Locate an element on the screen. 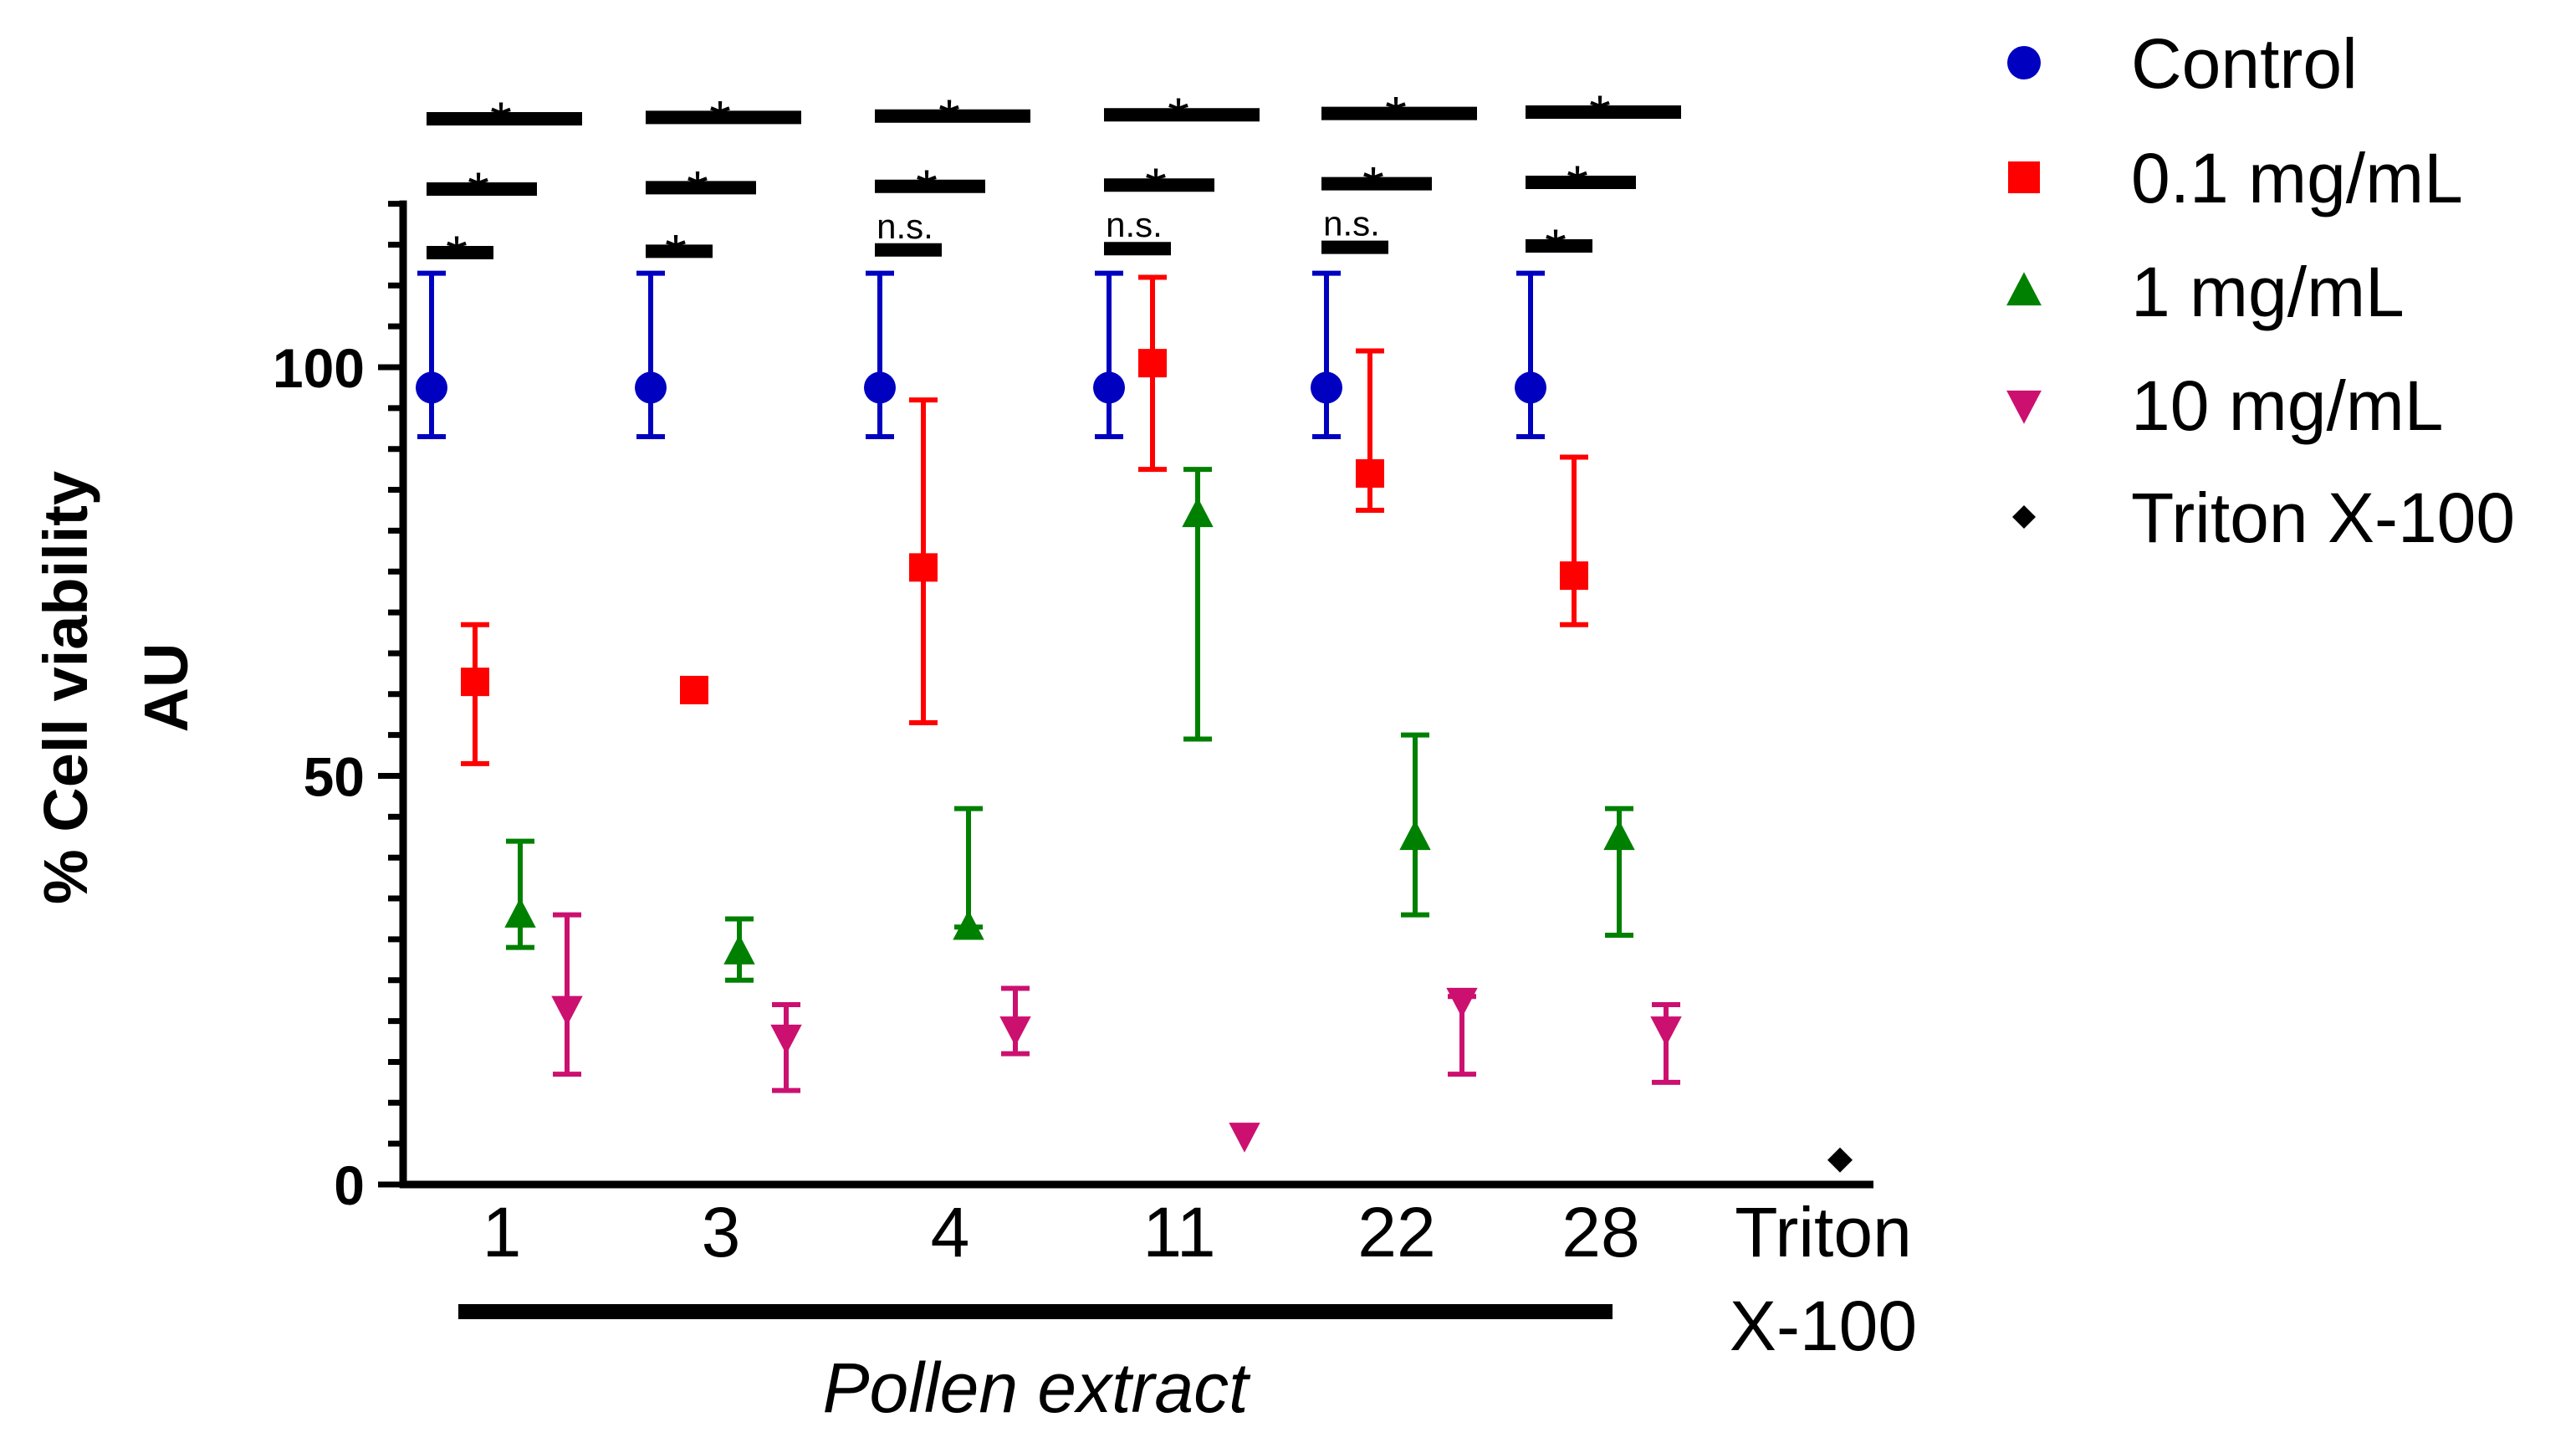  category-label-3: 3 is located at coordinates (721, 1232).